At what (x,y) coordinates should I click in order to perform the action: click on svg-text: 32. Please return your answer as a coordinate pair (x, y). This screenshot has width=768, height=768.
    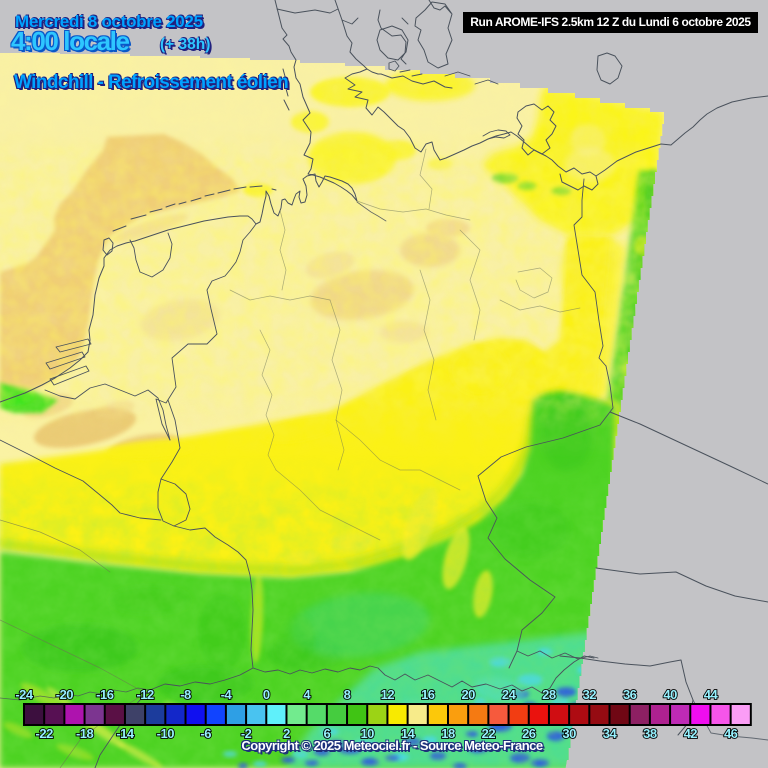
    Looking at the image, I should click on (590, 694).